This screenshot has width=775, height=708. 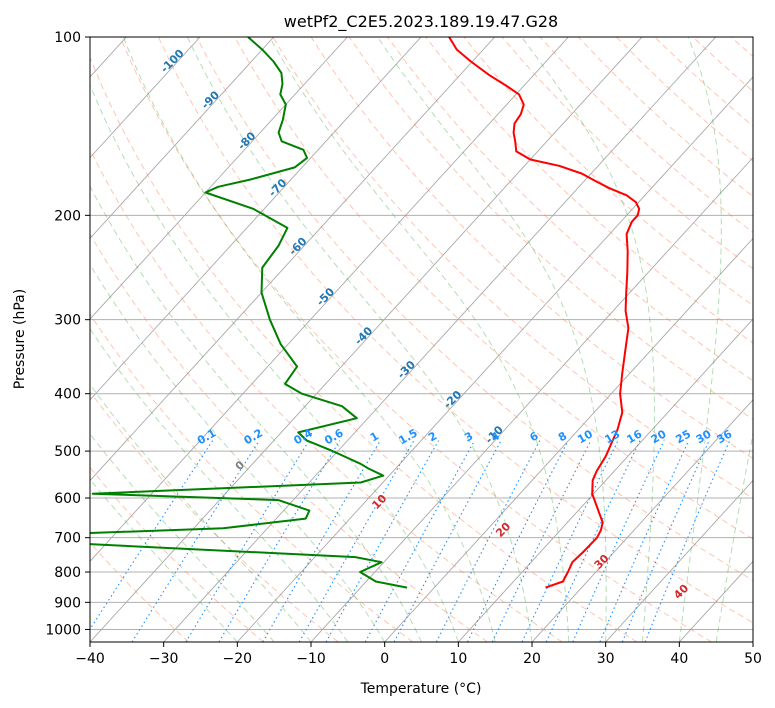 What do you see at coordinates (67, 321) in the screenshot?
I see `y-tick-label: 300` at bounding box center [67, 321].